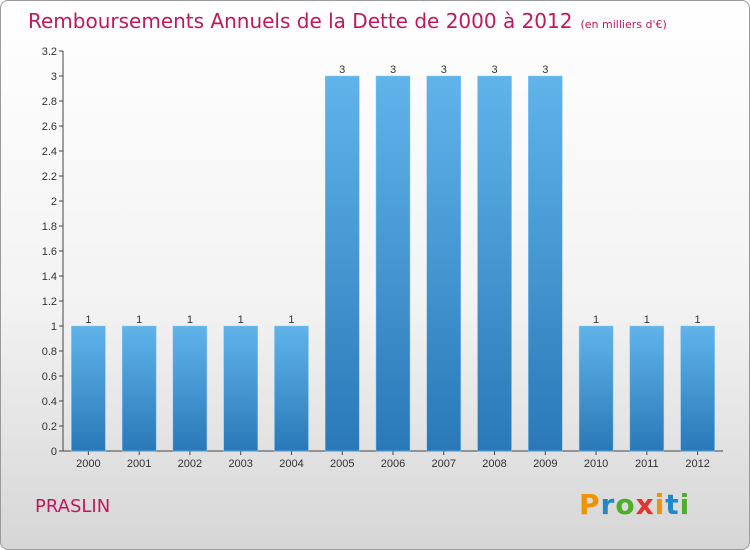 This screenshot has height=550, width=750. Describe the element at coordinates (139, 464) in the screenshot. I see `x-tick-label: 2001` at that location.